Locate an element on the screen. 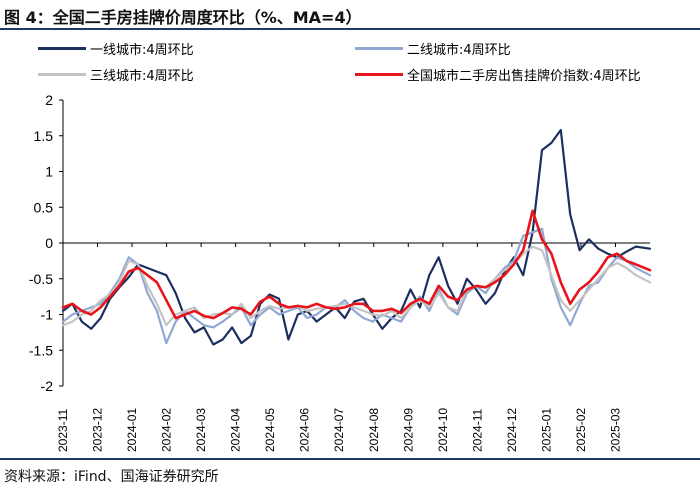  x-tick-label: 2024-02 is located at coordinates (167, 430).